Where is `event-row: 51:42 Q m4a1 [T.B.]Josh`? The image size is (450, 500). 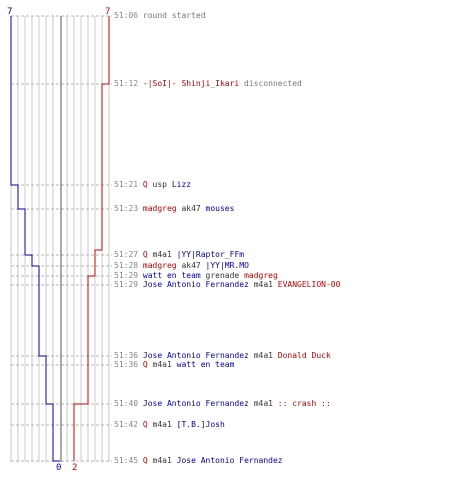 event-row: 51:42 Q m4a1 [T.B.]Josh is located at coordinates (169, 425).